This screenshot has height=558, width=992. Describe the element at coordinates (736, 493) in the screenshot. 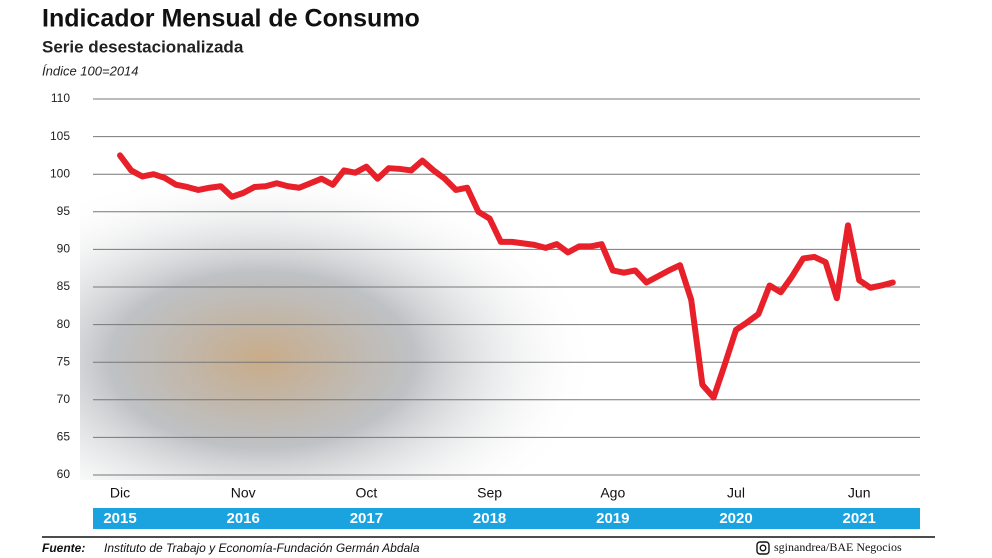

I see `x-tick-label: Jul` at that location.